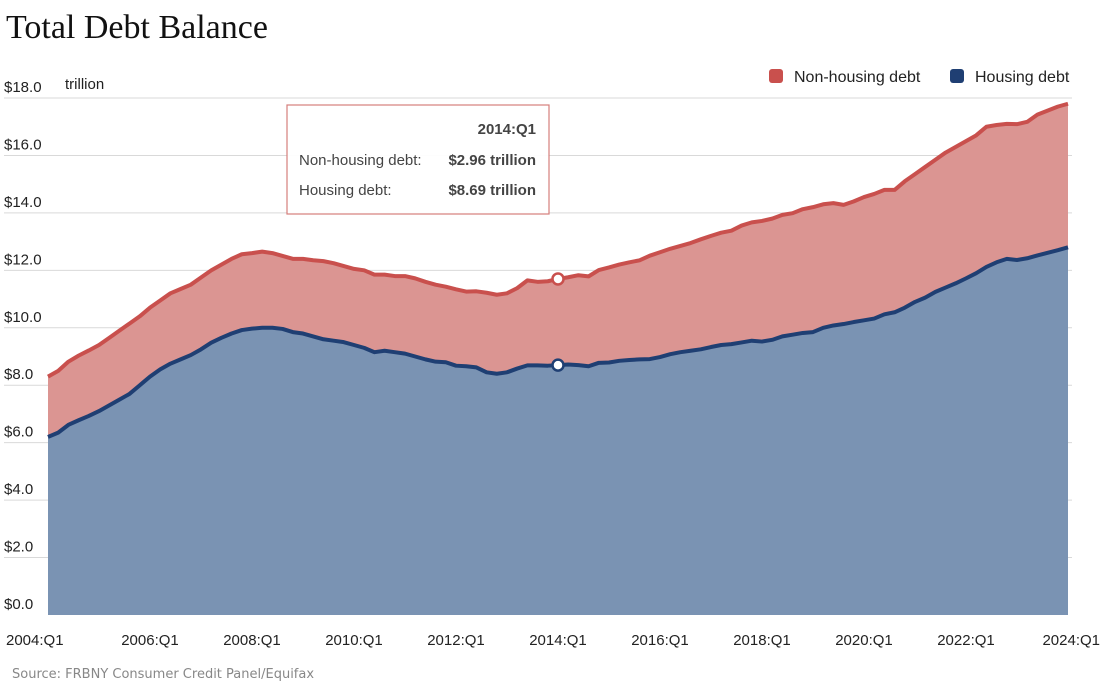 This screenshot has height=693, width=1107. Describe the element at coordinates (354, 640) in the screenshot. I see `x-tick-label: 2010:Q1` at that location.